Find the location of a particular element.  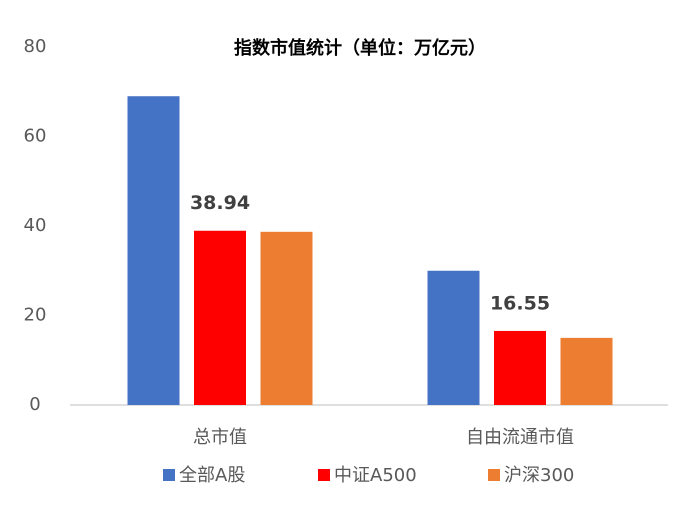

legend-label: 沪深300 is located at coordinates (539, 475).